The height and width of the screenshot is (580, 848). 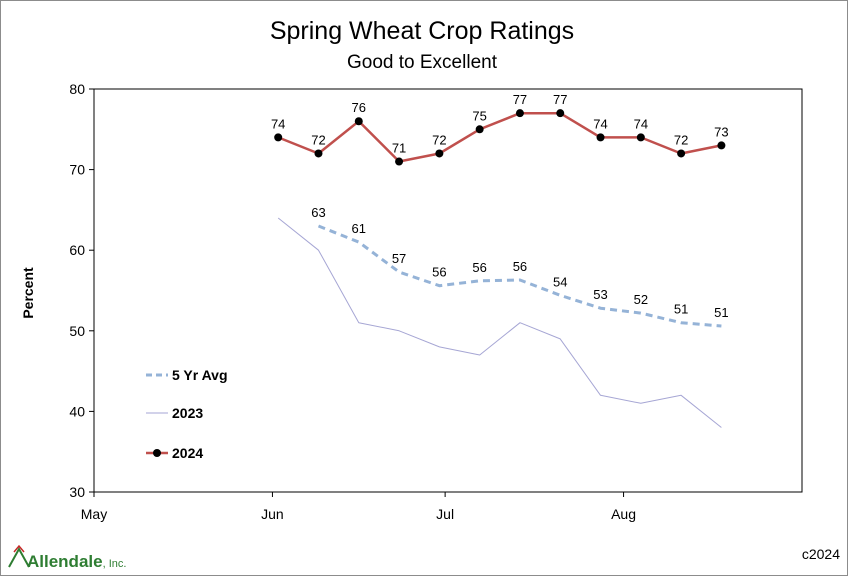 I want to click on series-line-5-yr-avg, so click(x=519, y=276).